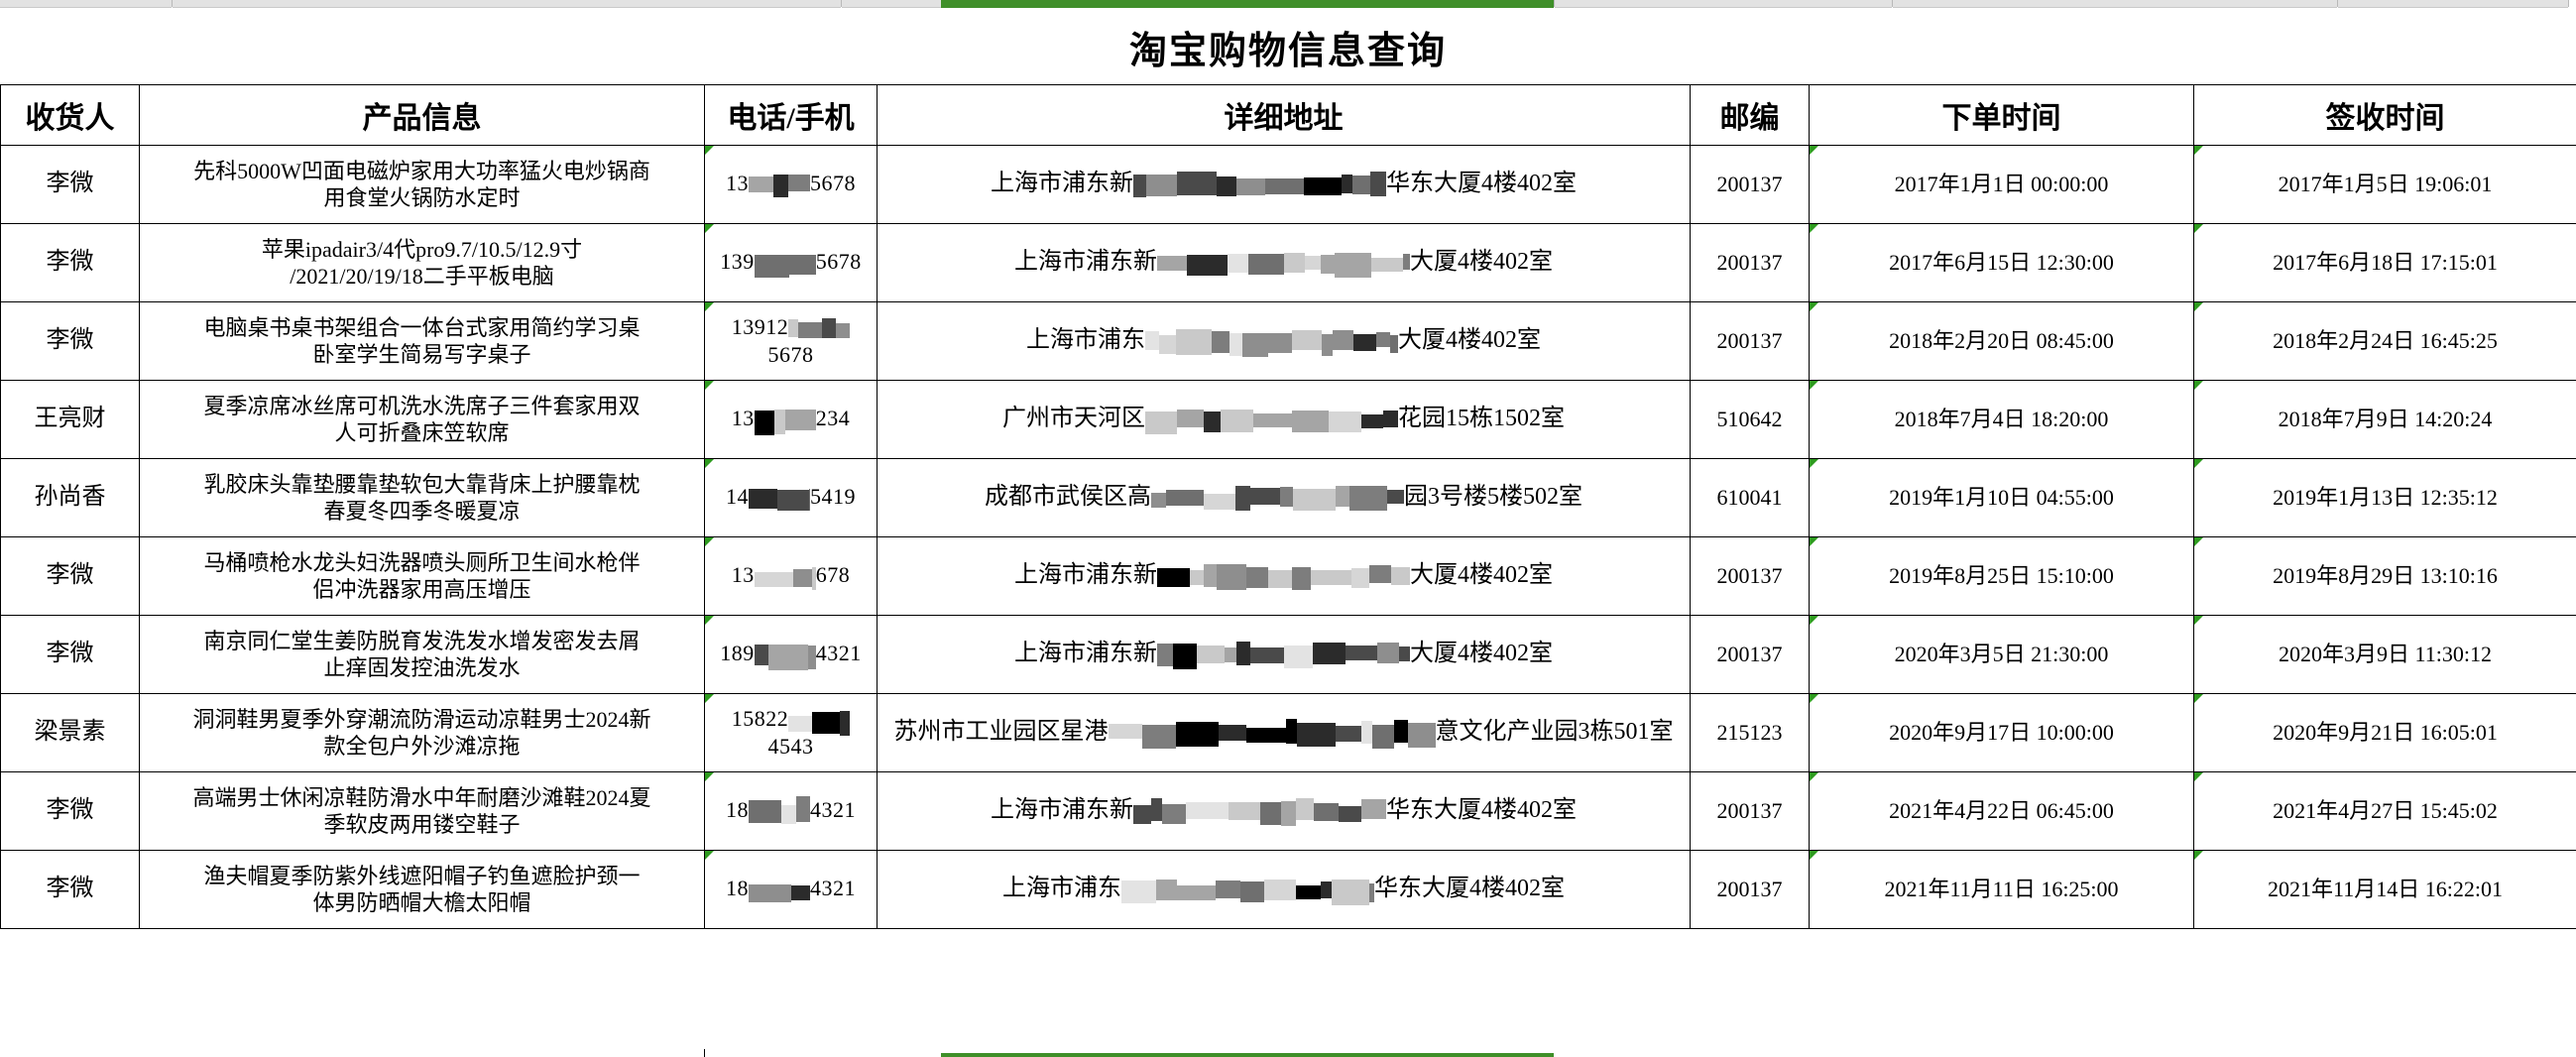 This screenshot has height=1057, width=2576. I want to click on cell-phone: 139 5678, so click(791, 262).